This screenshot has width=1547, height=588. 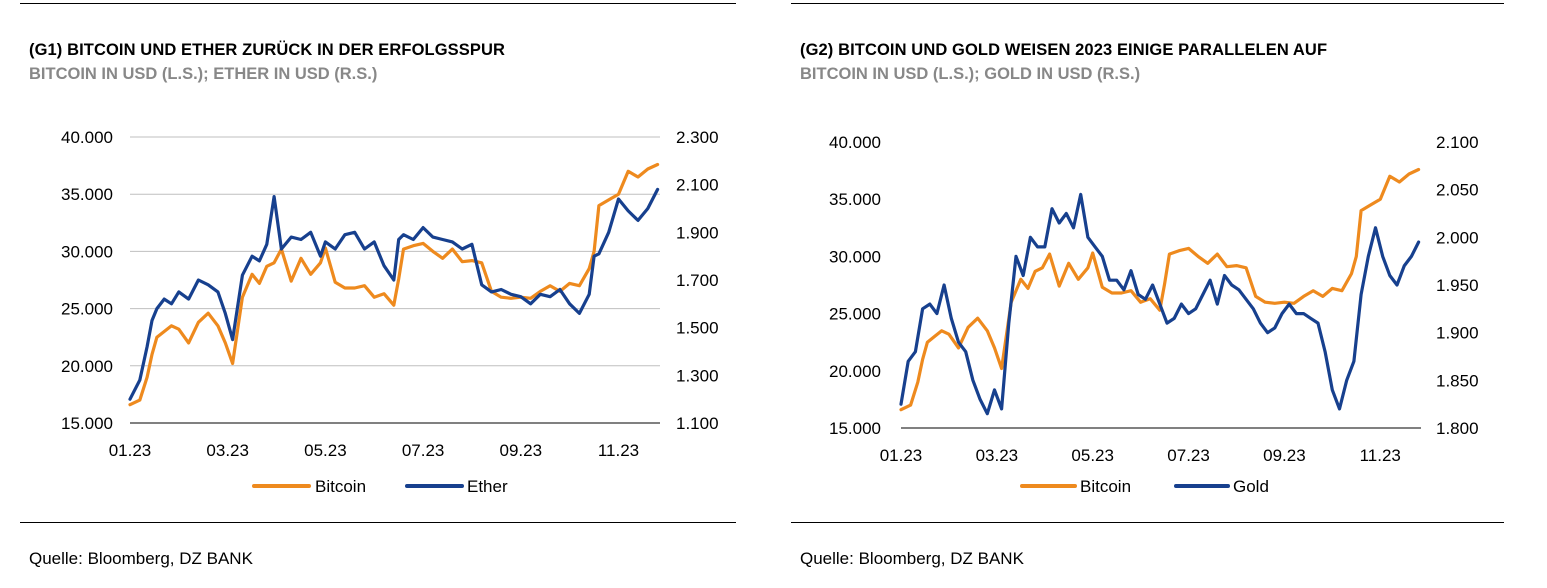 I want to click on y-right-tick-label: 1.950, so click(x=1457, y=285).